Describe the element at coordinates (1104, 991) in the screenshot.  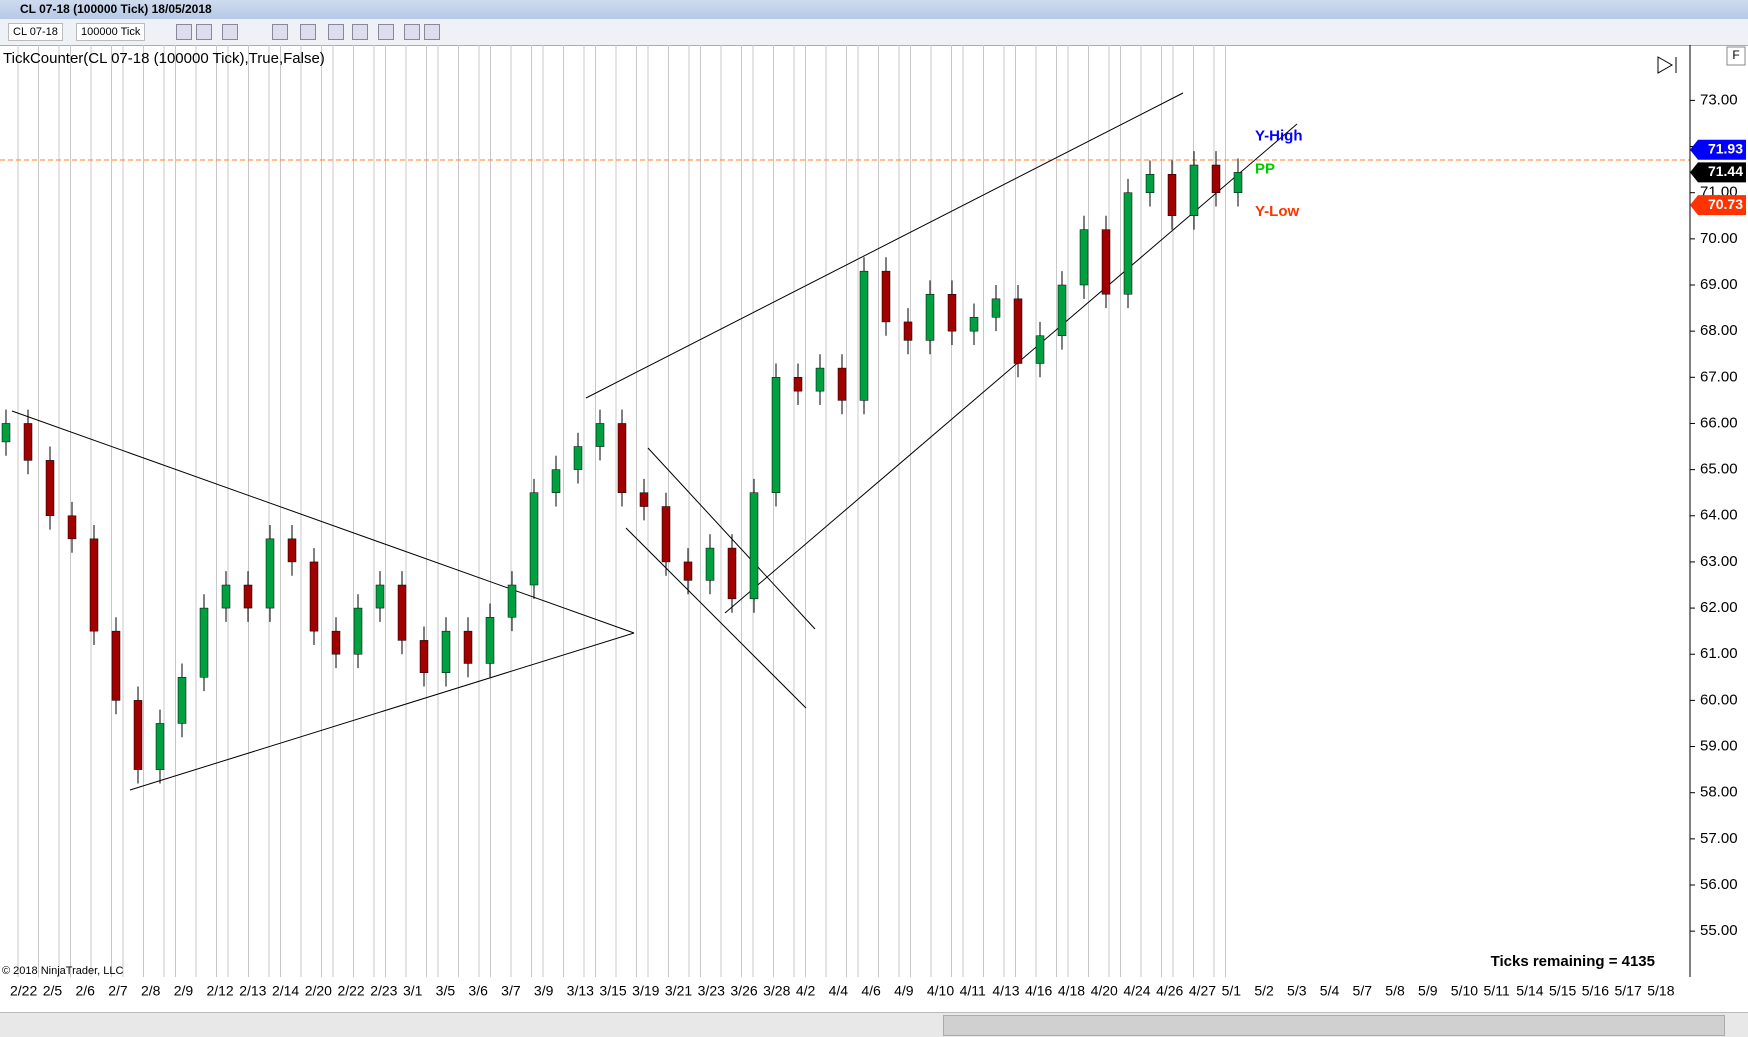
I see `x-tick-label: 4/20` at that location.